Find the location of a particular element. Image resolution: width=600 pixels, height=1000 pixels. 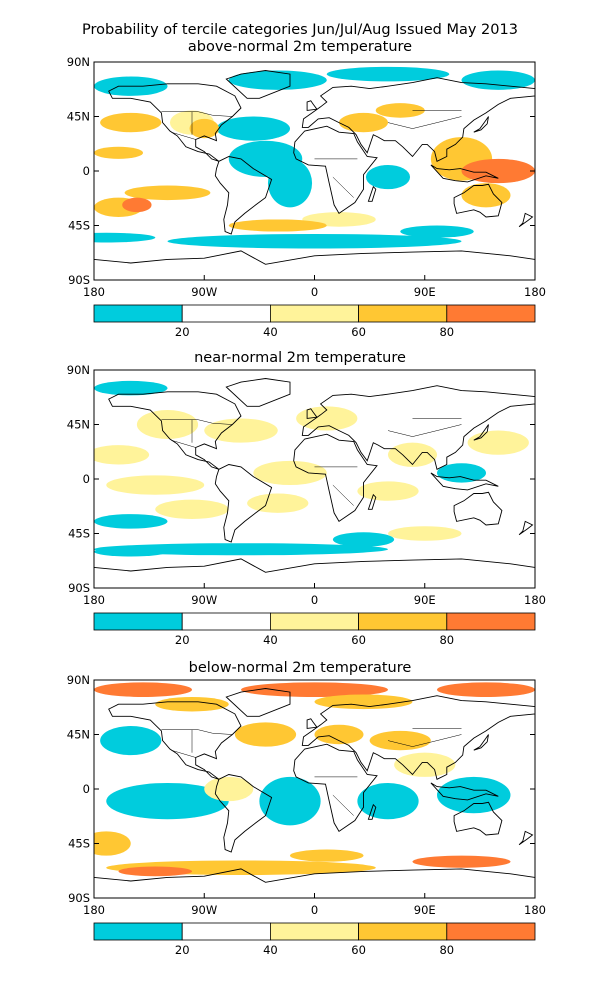

legend-swatch-light_orange is located at coordinates (403, 621).